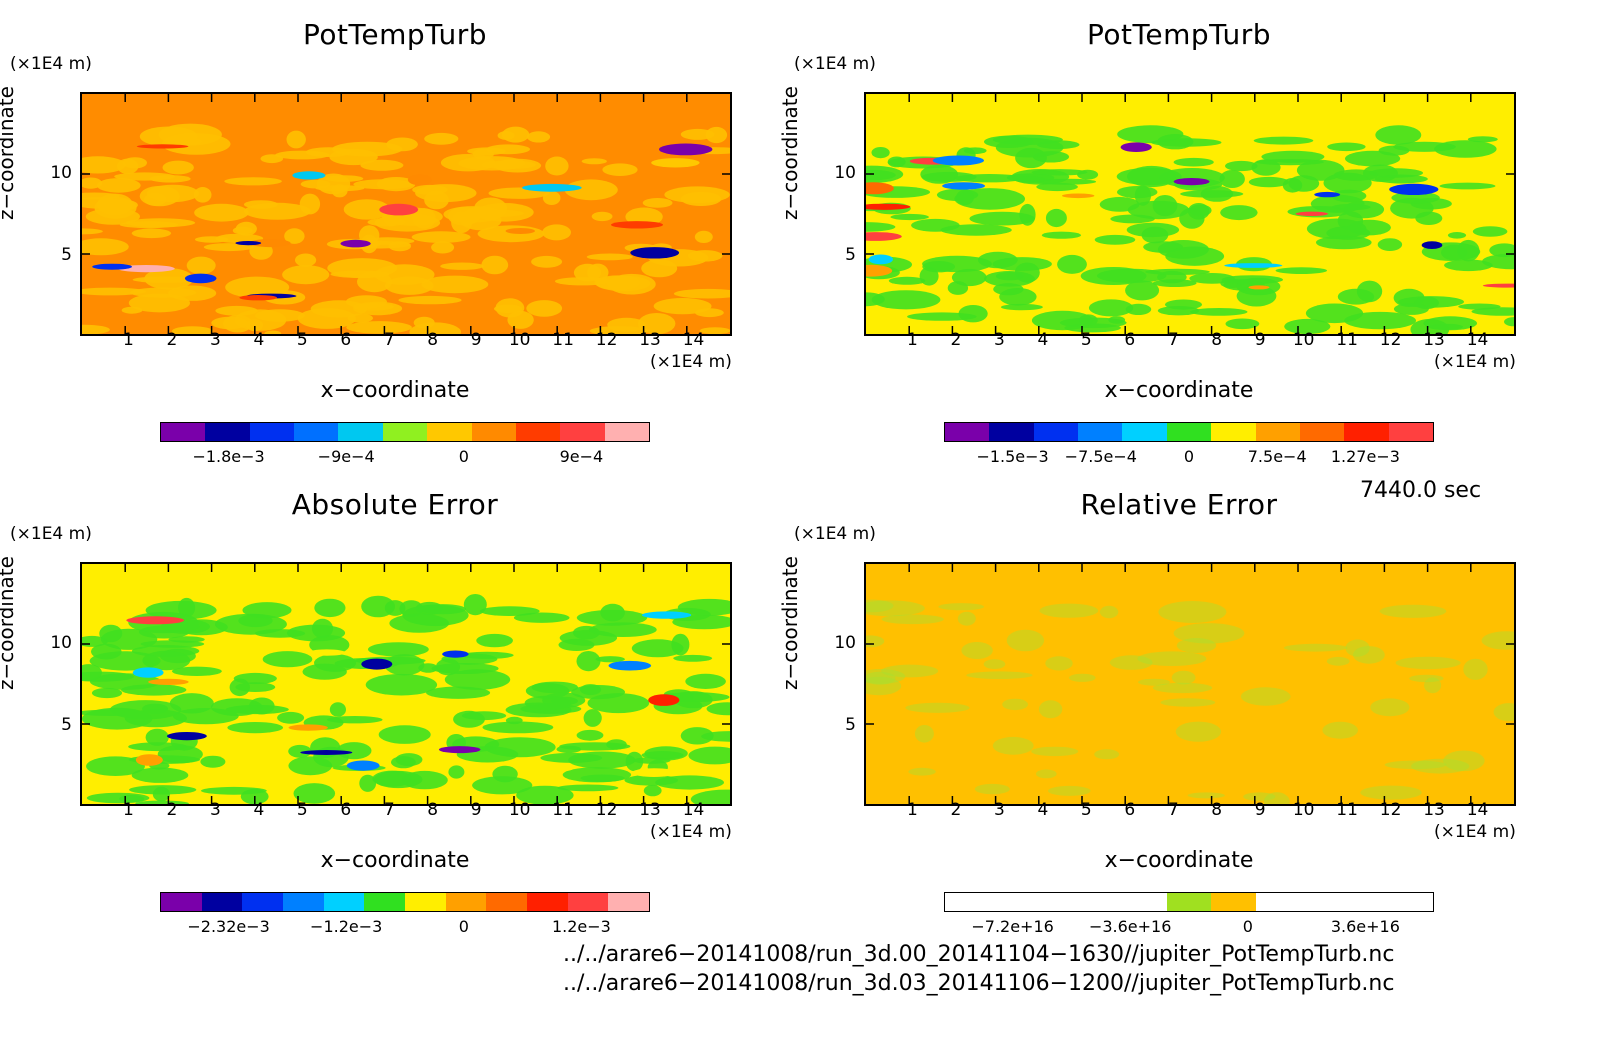 The image size is (1604, 1054). What do you see at coordinates (405, 457) in the screenshot?
I see `colorbar-labels: −1.8e−3 −9e−4 0 9e−4` at bounding box center [405, 457].